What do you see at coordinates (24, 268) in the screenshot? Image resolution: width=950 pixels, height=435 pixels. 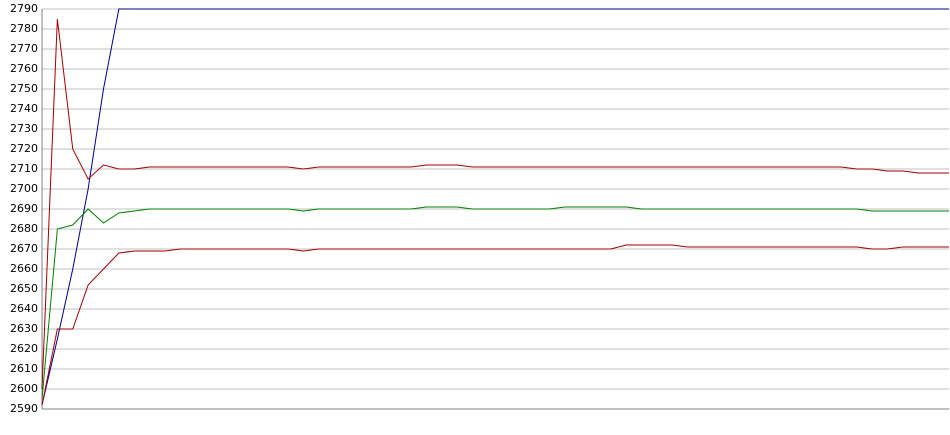 I see `y-tick-label: 2660` at bounding box center [24, 268].